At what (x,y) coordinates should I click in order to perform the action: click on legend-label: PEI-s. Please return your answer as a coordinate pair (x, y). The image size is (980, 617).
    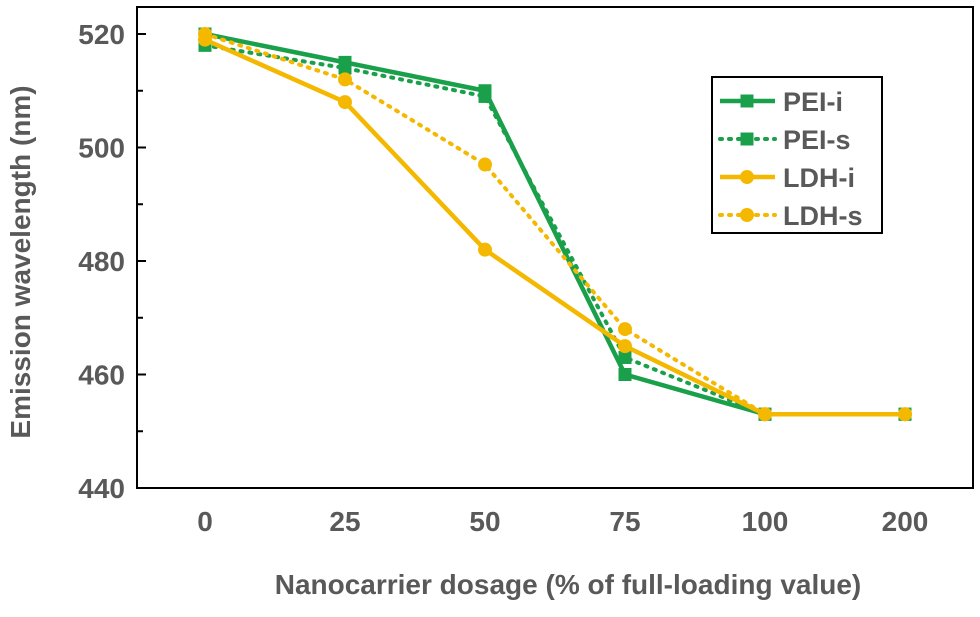
    Looking at the image, I should click on (817, 140).